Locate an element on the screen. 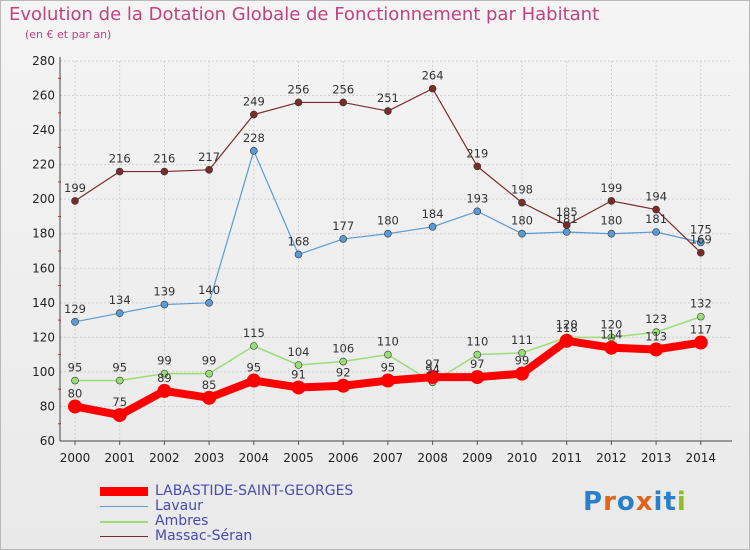 The height and width of the screenshot is (550, 750). data-label-0: 118 is located at coordinates (567, 328).